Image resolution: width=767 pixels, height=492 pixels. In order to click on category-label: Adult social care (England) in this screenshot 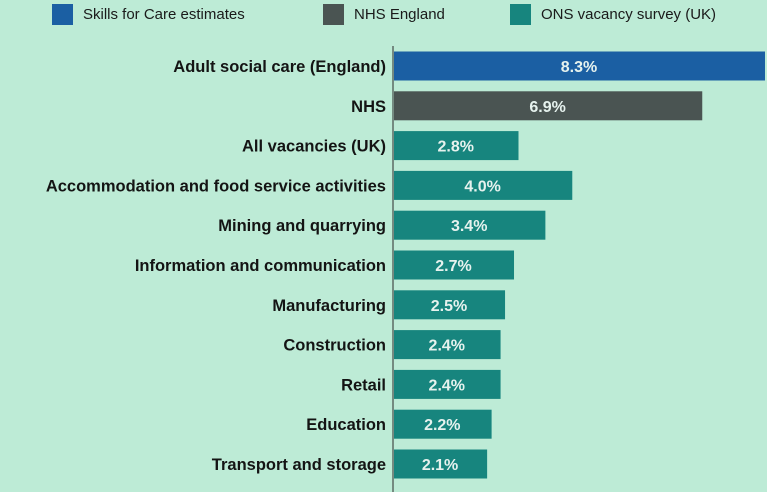, I will do `click(279, 67)`.